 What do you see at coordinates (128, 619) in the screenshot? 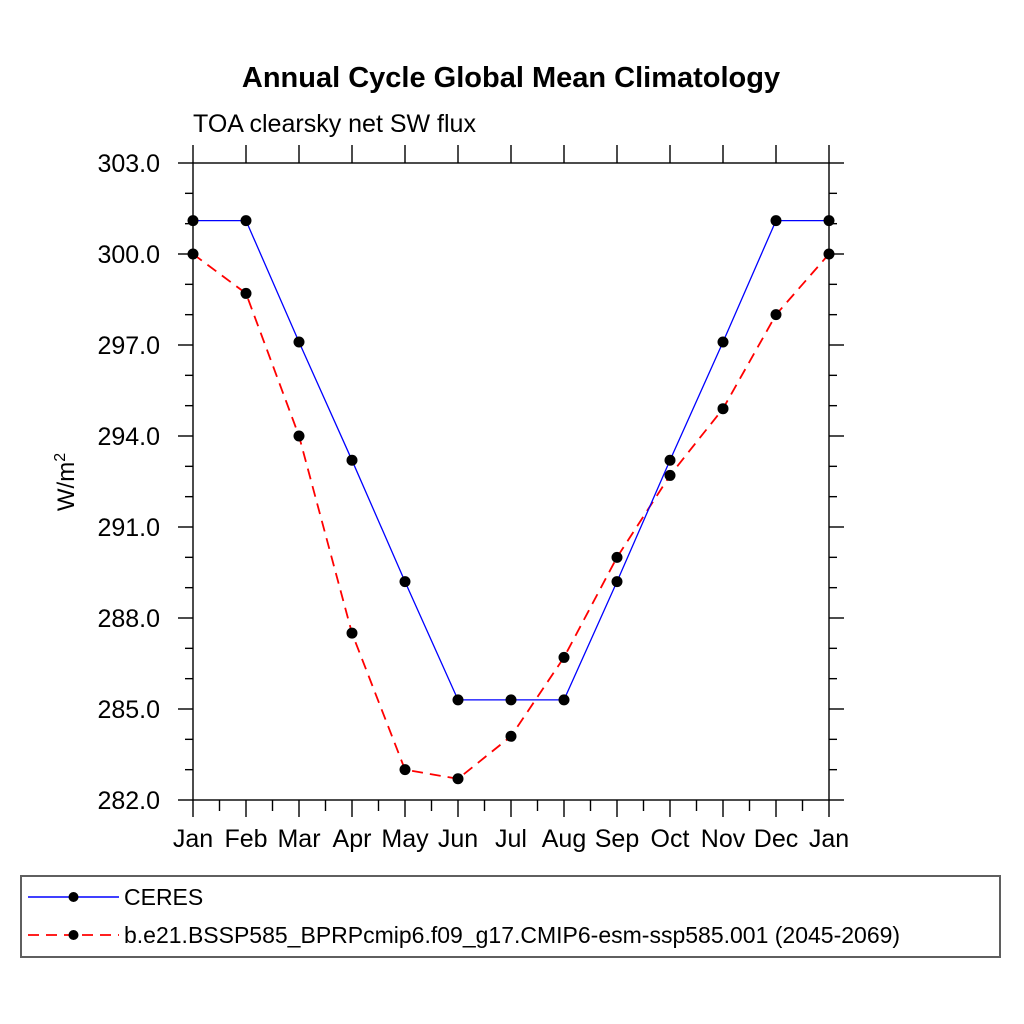
I see `y-tick-label: 288.0` at bounding box center [128, 619].